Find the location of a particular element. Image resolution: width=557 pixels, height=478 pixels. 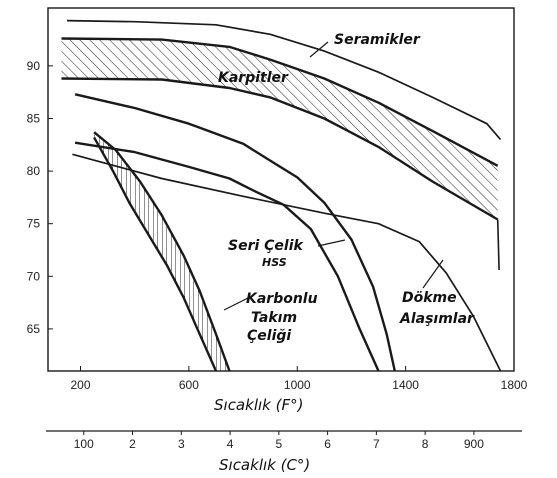

celsius-tick-label: 5 is located at coordinates (278, 444).